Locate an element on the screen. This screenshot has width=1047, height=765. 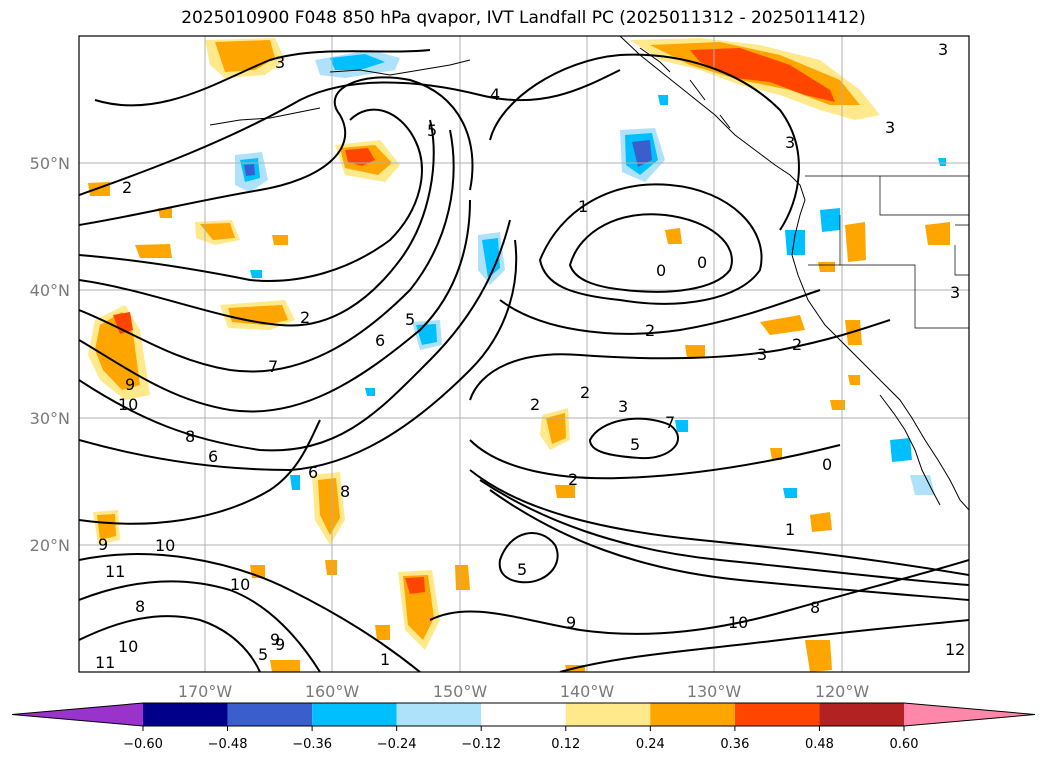
colorbar-tick-label: −0.36 is located at coordinates (312, 744).